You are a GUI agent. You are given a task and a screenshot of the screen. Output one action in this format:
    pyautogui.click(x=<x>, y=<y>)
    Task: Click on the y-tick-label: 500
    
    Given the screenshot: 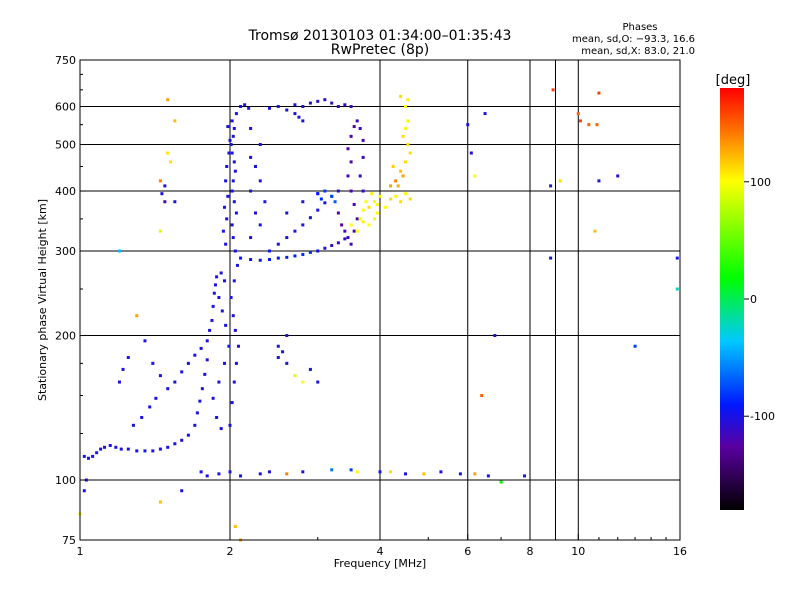 What is the action you would take?
    pyautogui.click(x=65, y=145)
    